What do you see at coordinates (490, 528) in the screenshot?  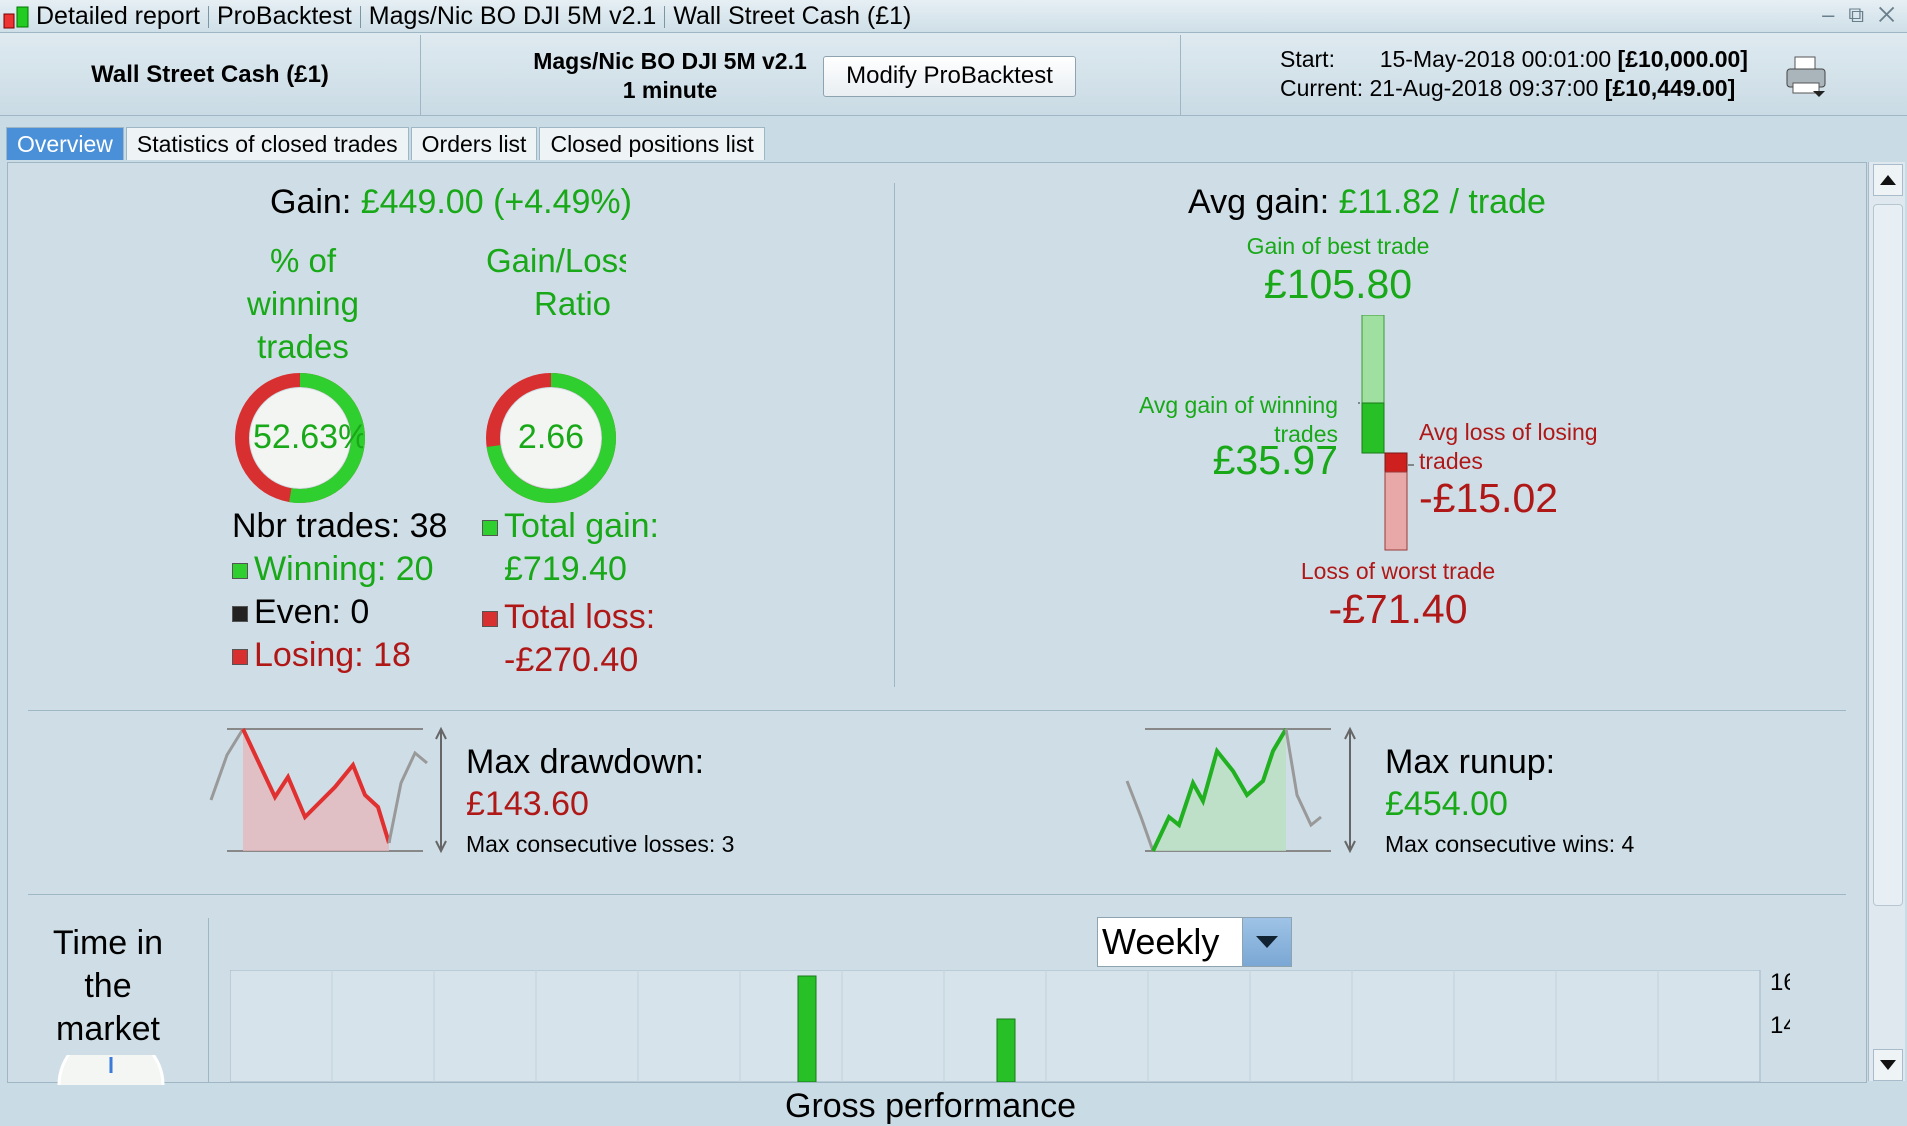 I see `total-gain-legend-icon` at bounding box center [490, 528].